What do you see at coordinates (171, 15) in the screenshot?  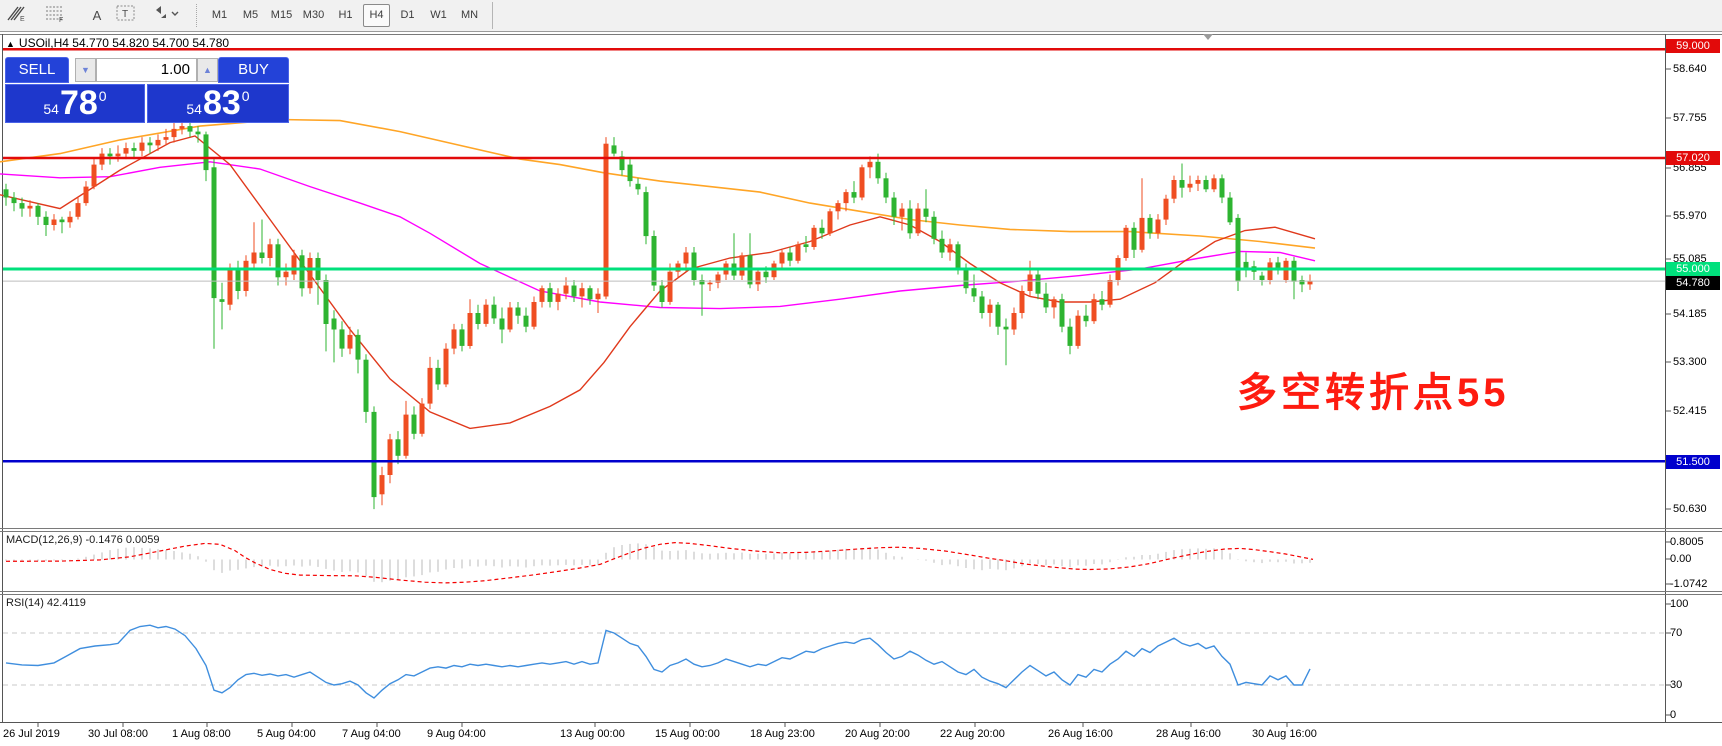 I see `arrows-style-icon` at bounding box center [171, 15].